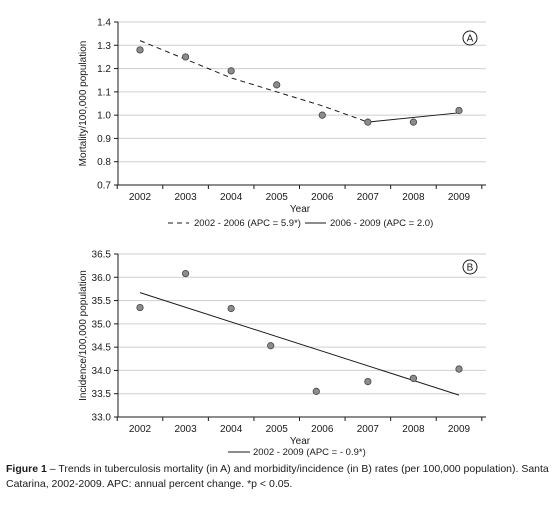 The width and height of the screenshot is (560, 524). Describe the element at coordinates (104, 186) in the screenshot. I see `y-tick-label: 0.7` at that location.